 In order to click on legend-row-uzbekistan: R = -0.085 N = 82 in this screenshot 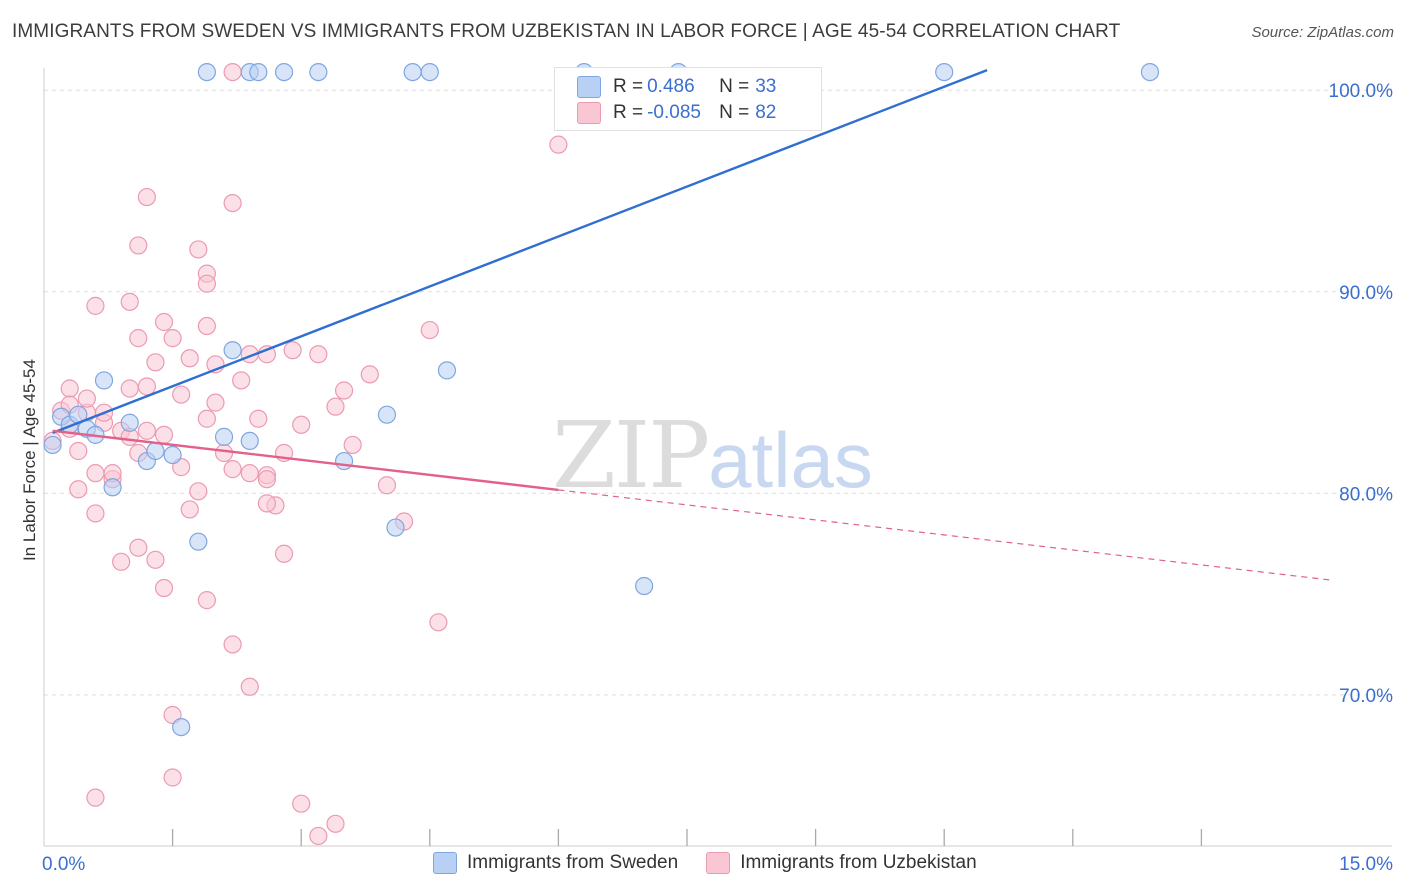, I will do `click(676, 113)`.